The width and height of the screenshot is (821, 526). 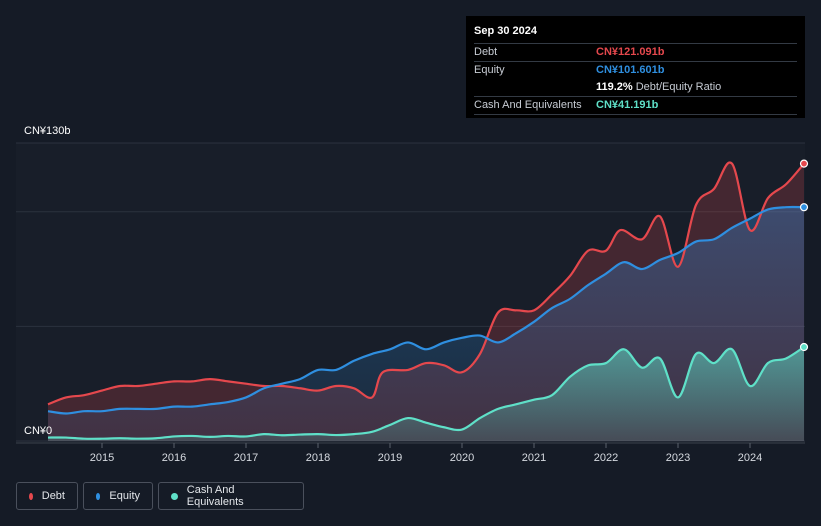 I want to click on series-endpoints, so click(x=804, y=255).